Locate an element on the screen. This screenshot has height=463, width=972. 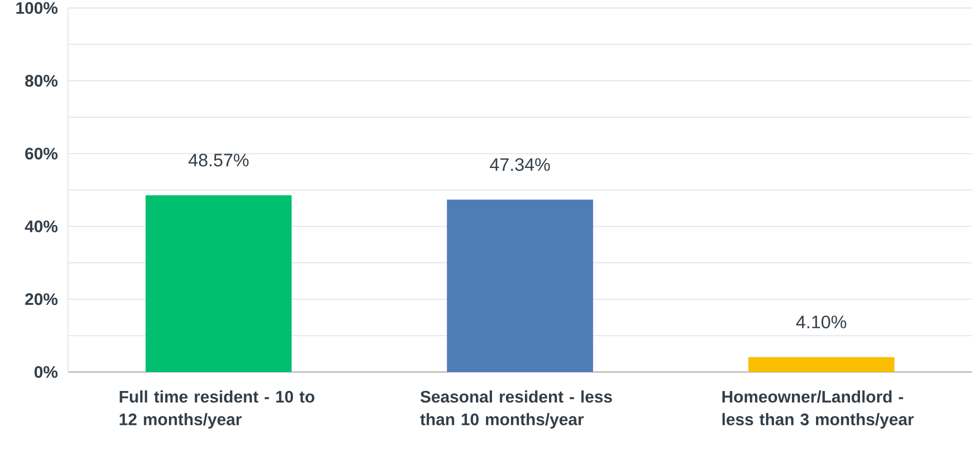
data-label: 4.10% is located at coordinates (821, 322).